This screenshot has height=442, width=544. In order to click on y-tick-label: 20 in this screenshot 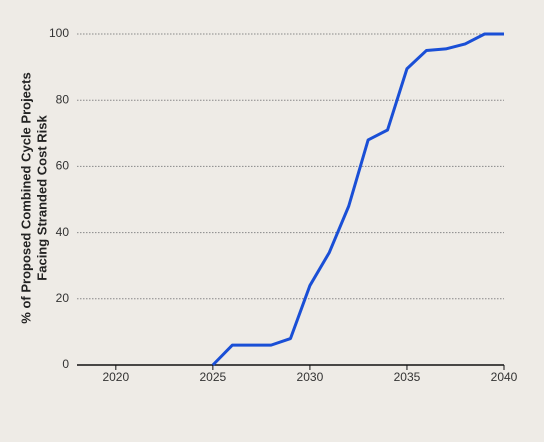, I will do `click(63, 298)`.